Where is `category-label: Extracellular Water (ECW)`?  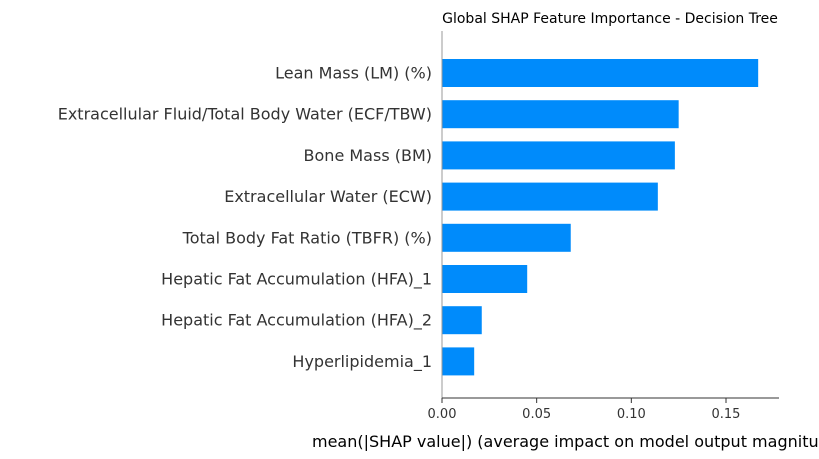
category-label: Extracellular Water (ECW) is located at coordinates (328, 196).